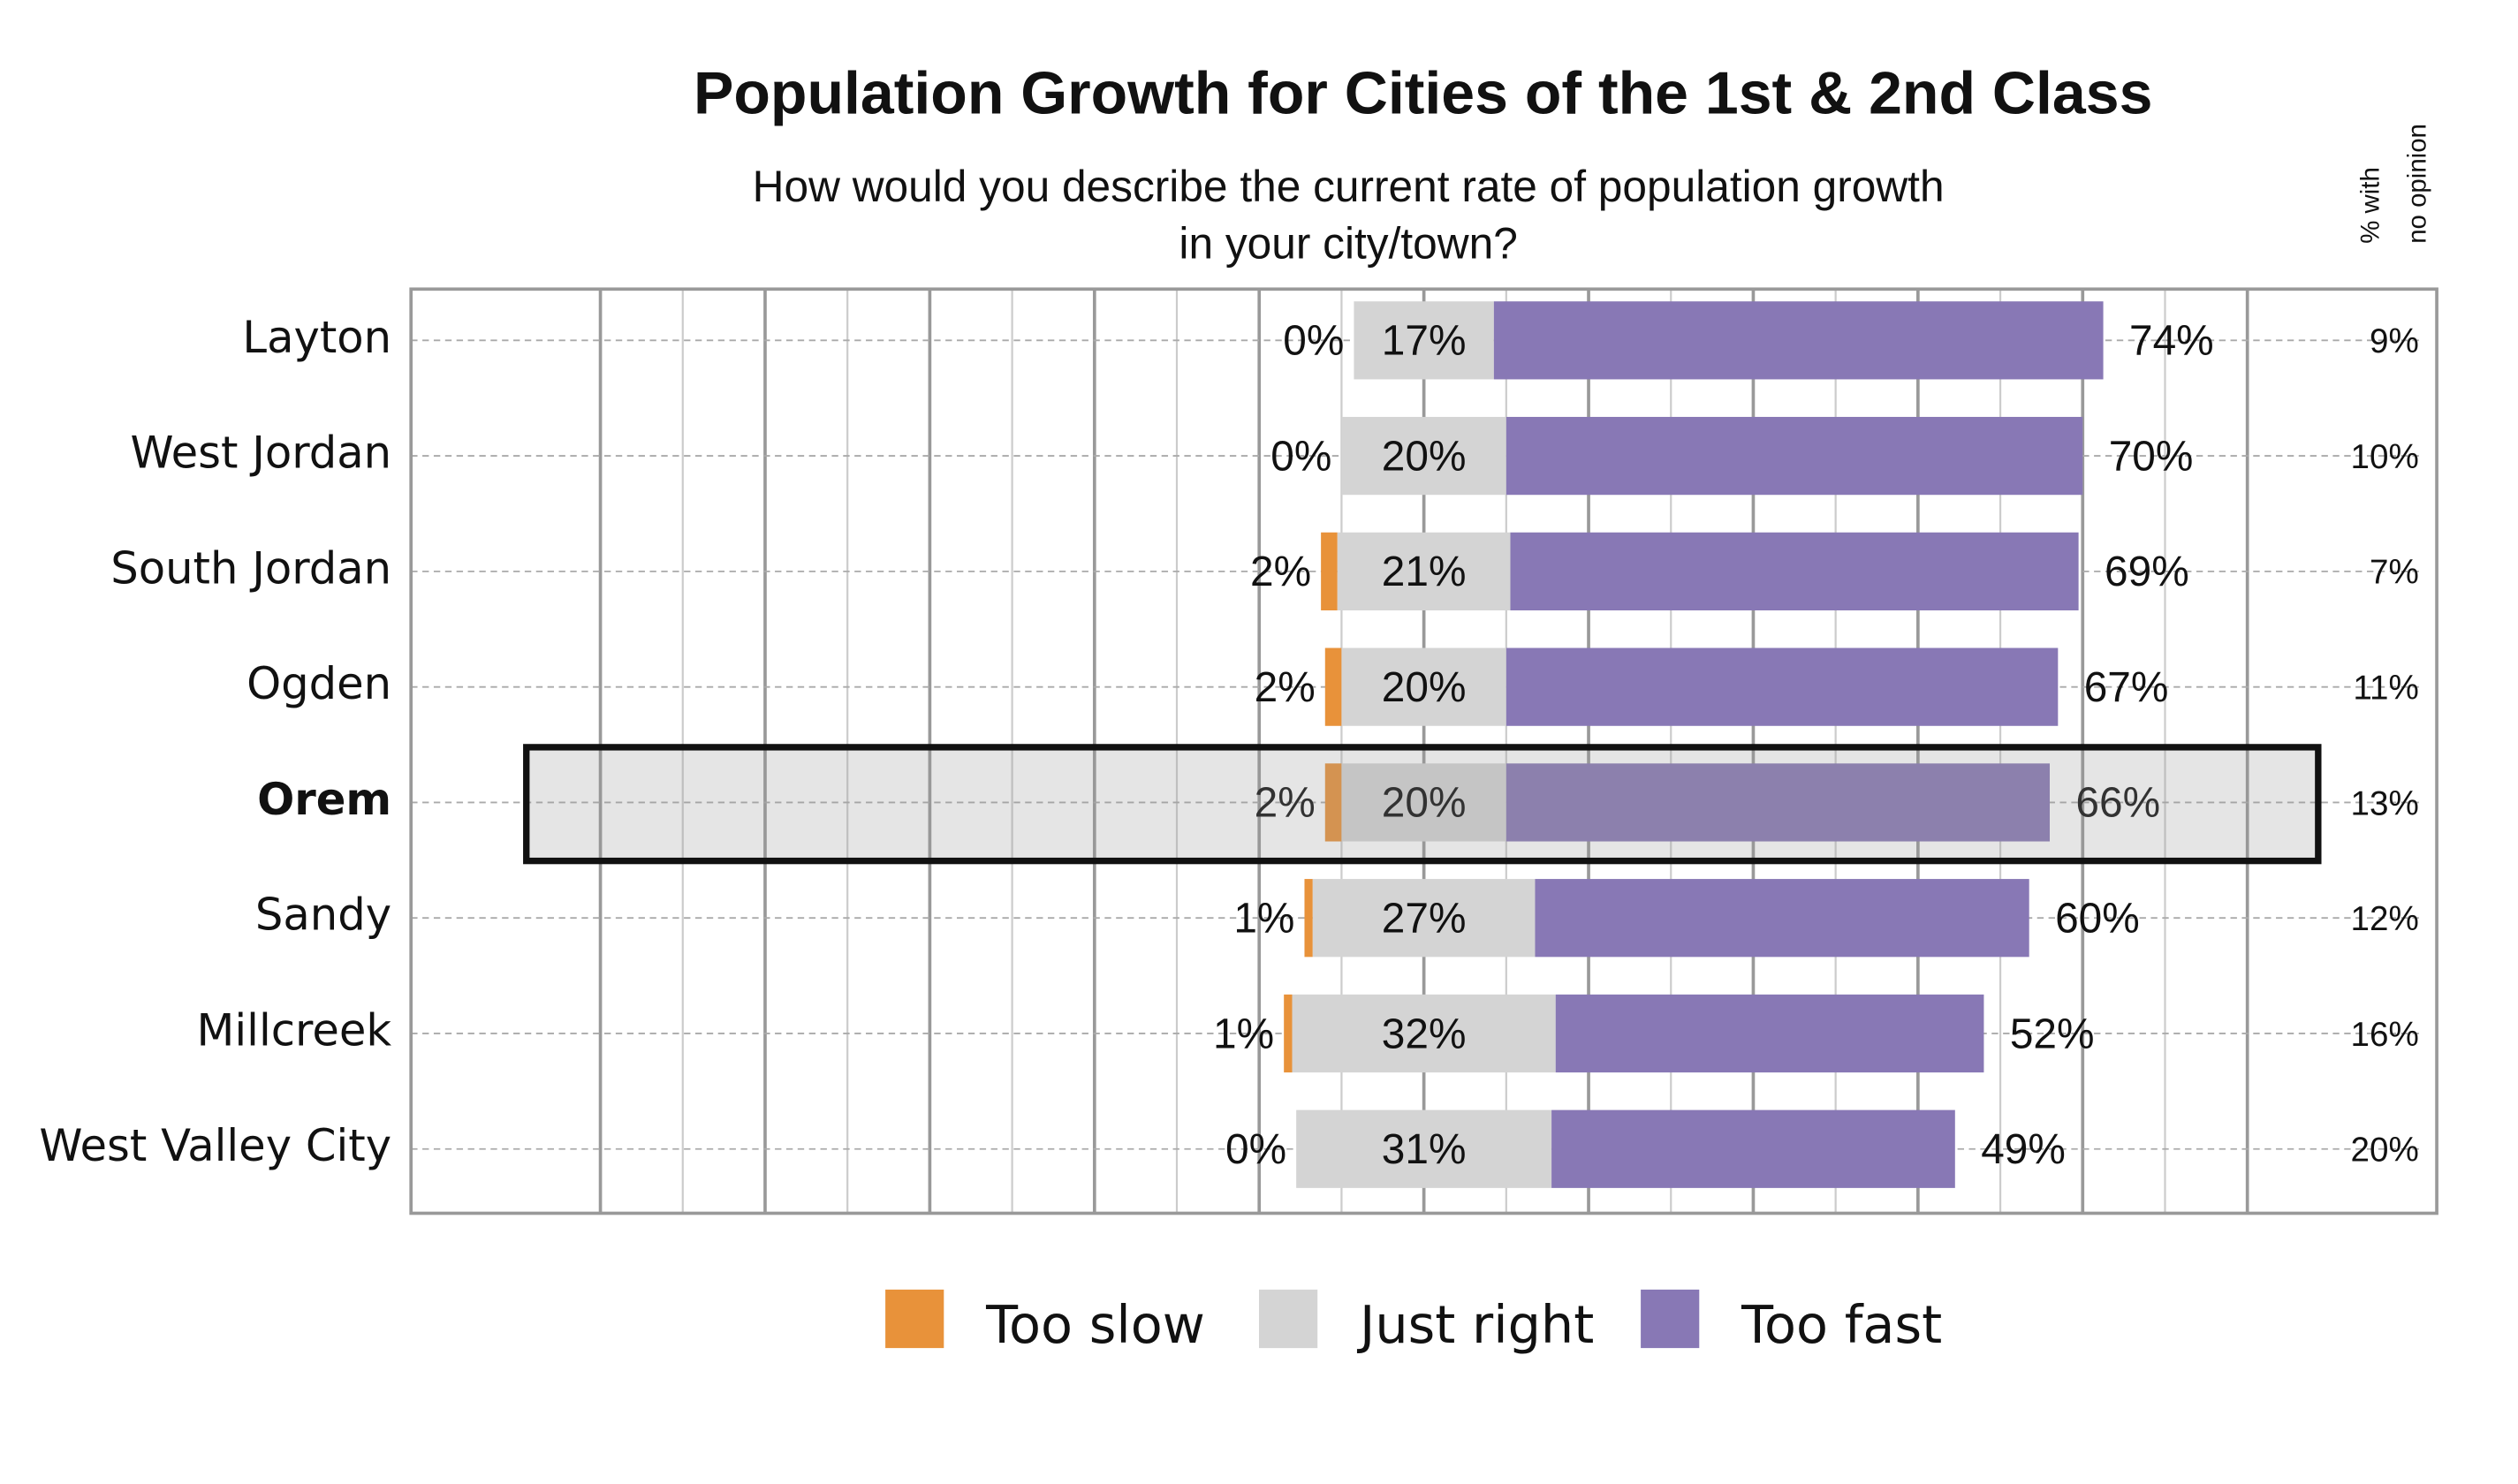  What do you see at coordinates (323, 915) in the screenshot?
I see `category-label: Sandy` at bounding box center [323, 915].